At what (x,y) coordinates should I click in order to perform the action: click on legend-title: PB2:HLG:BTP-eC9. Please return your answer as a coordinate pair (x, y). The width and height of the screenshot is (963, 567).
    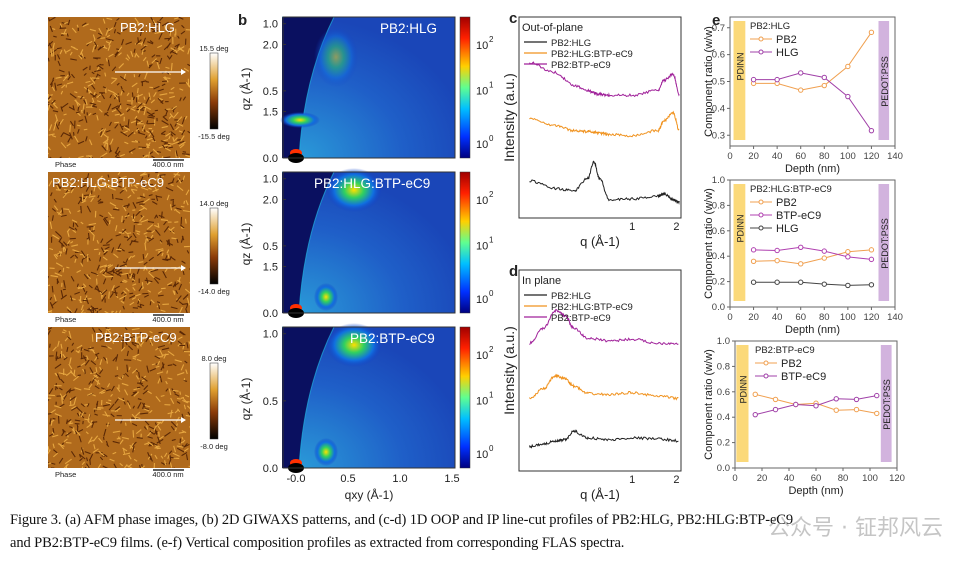
    Looking at the image, I should click on (791, 189).